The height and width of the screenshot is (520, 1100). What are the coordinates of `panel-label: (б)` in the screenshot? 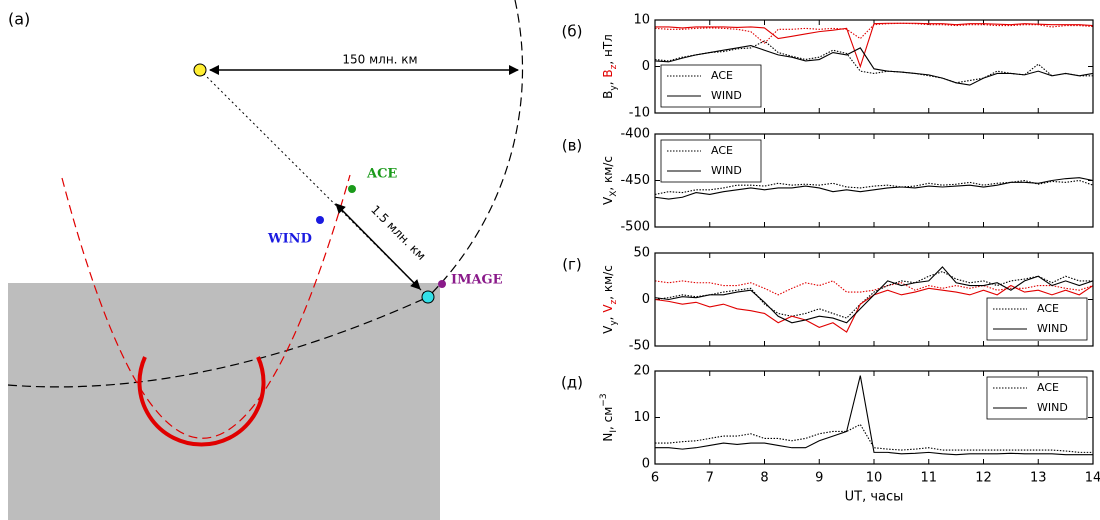 It's located at (572, 32).